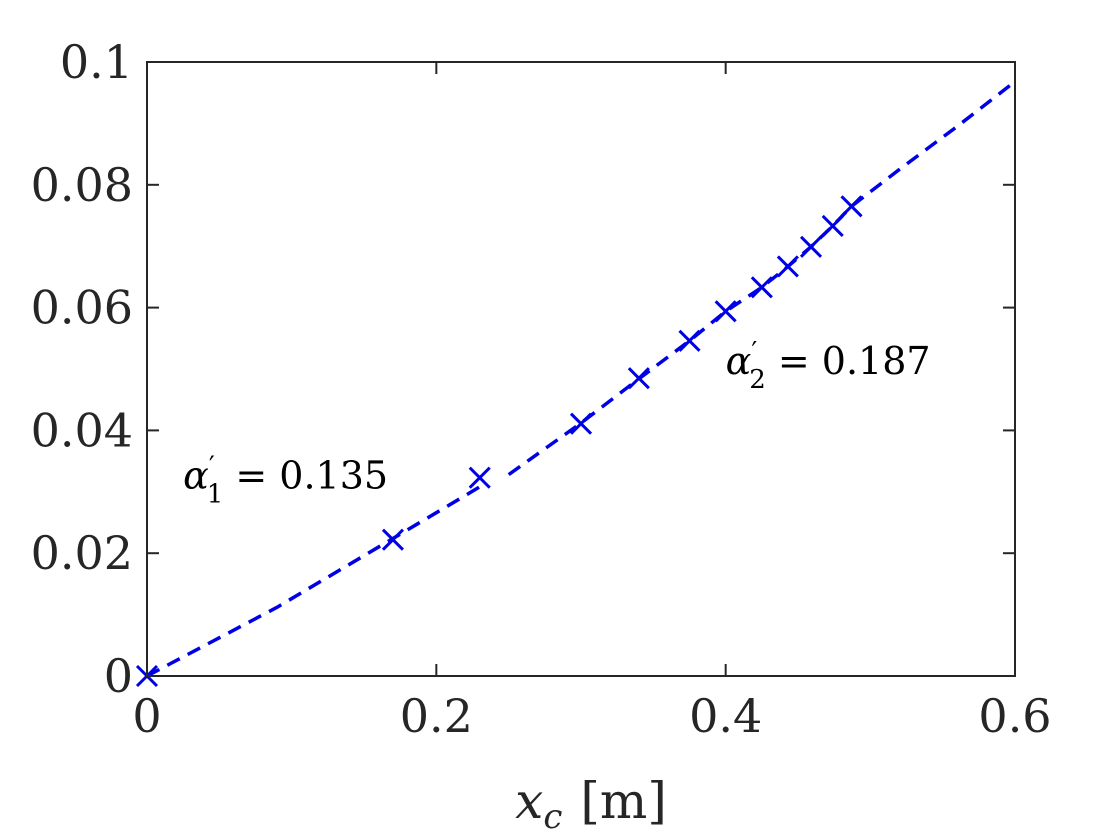 This screenshot has height=840, width=1120. I want to click on annotation-alpha-1-symbol: α, so click(196, 476).